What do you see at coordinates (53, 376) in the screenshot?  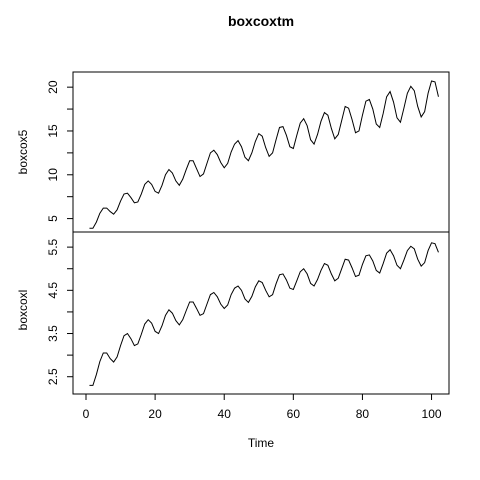 I see `y-tick-label: 2.5` at bounding box center [53, 376].